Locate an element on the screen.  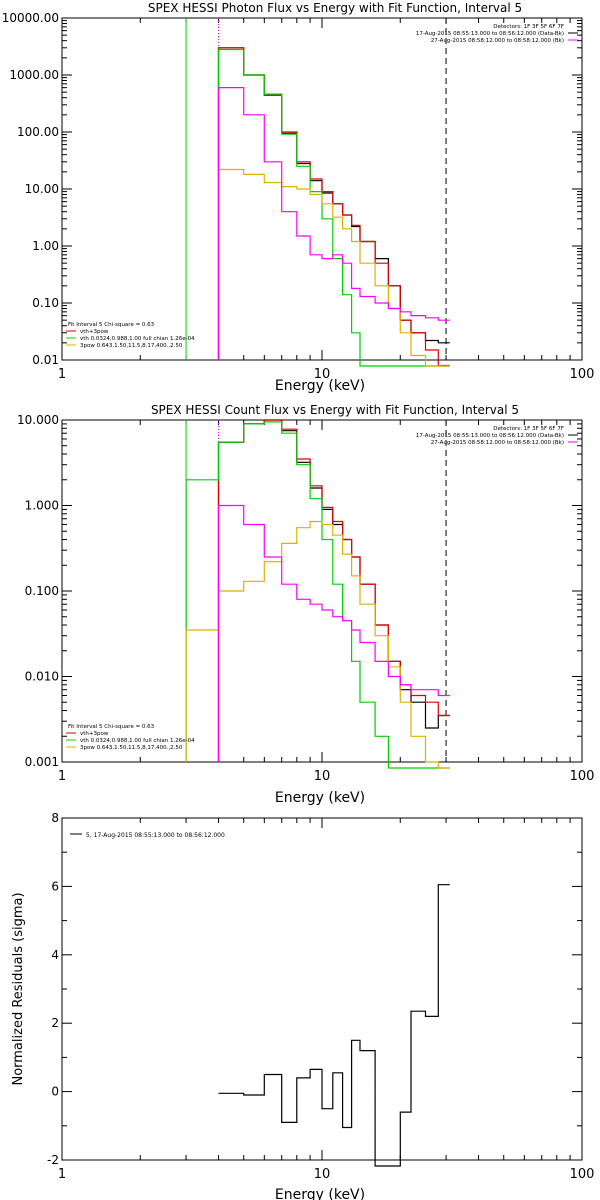
y-tick-label: 0.100 is located at coordinates (42, 591).